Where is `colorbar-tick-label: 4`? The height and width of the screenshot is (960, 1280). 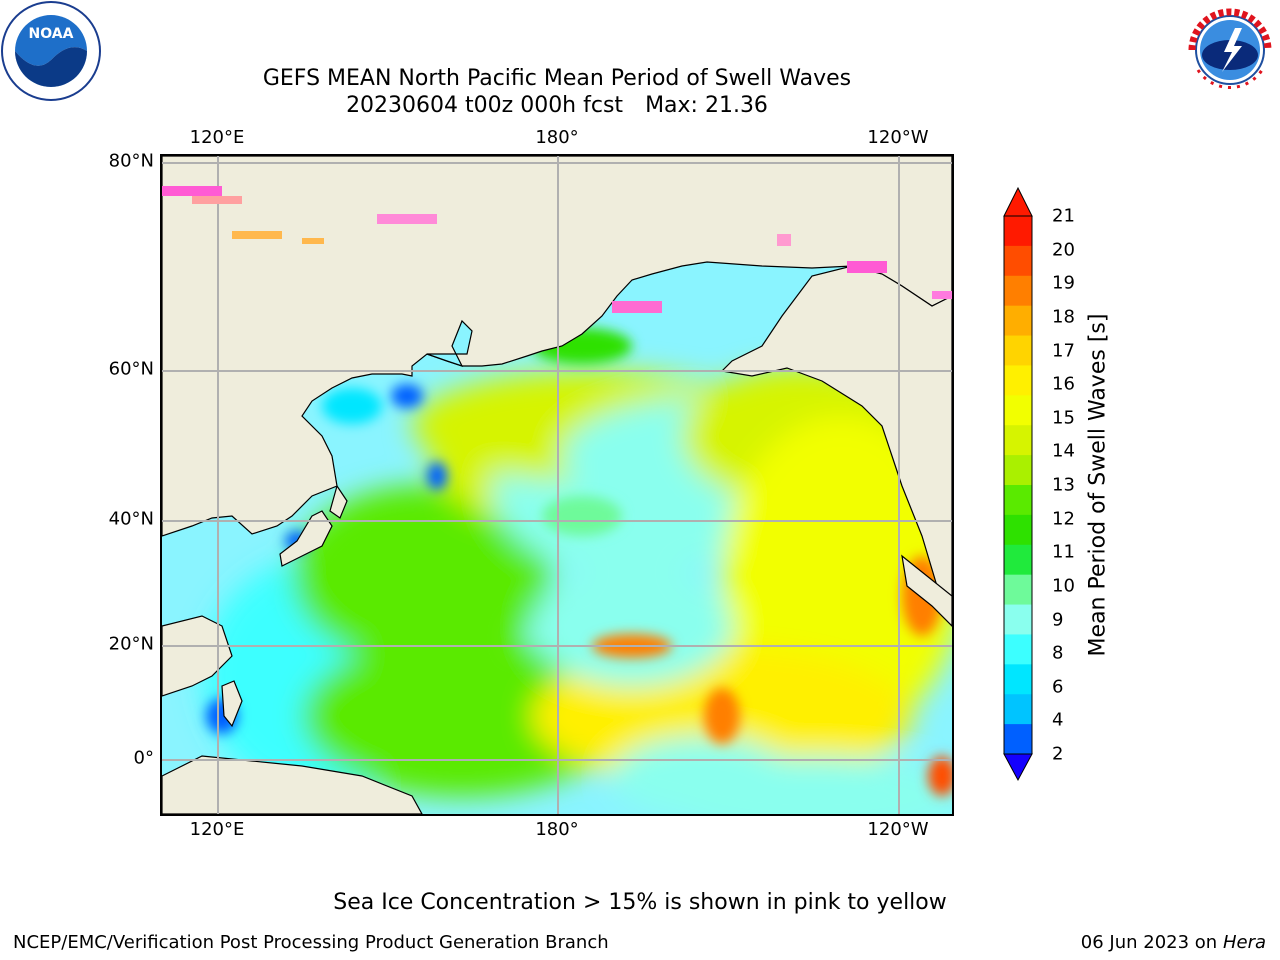 colorbar-tick-label: 4 is located at coordinates (1058, 720).